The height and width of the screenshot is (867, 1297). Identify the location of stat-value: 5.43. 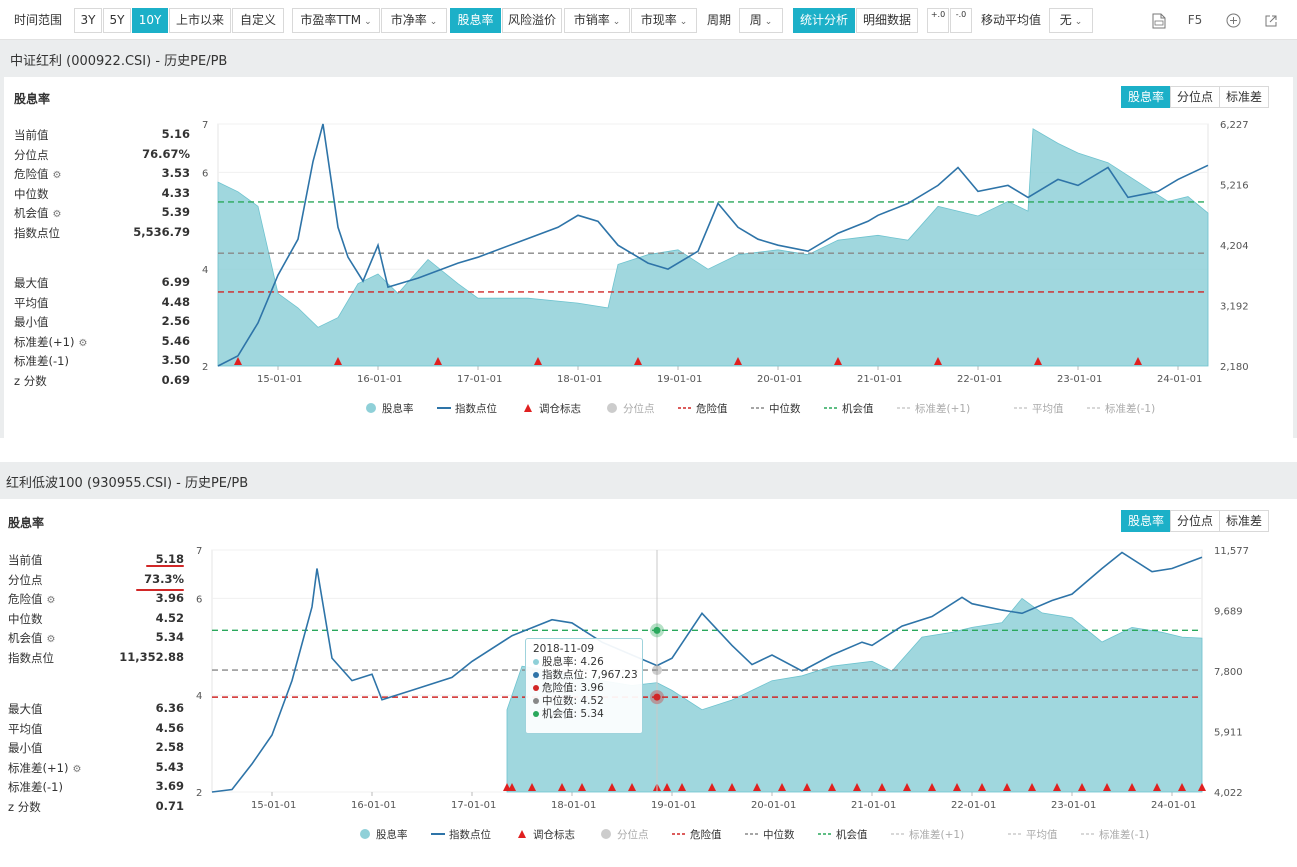
(169, 766).